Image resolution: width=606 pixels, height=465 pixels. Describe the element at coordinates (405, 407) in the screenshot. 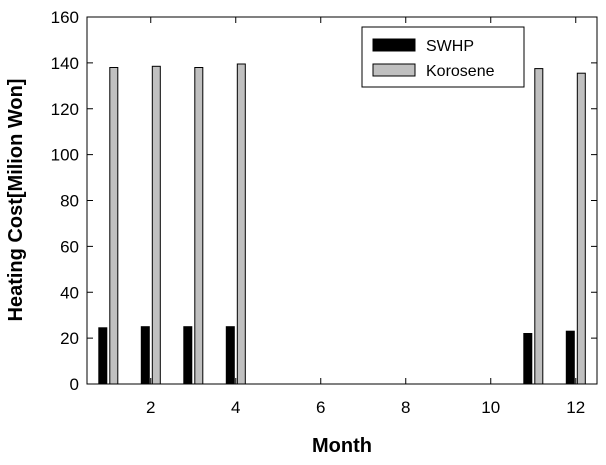

I see `x-tick-label: 8` at that location.